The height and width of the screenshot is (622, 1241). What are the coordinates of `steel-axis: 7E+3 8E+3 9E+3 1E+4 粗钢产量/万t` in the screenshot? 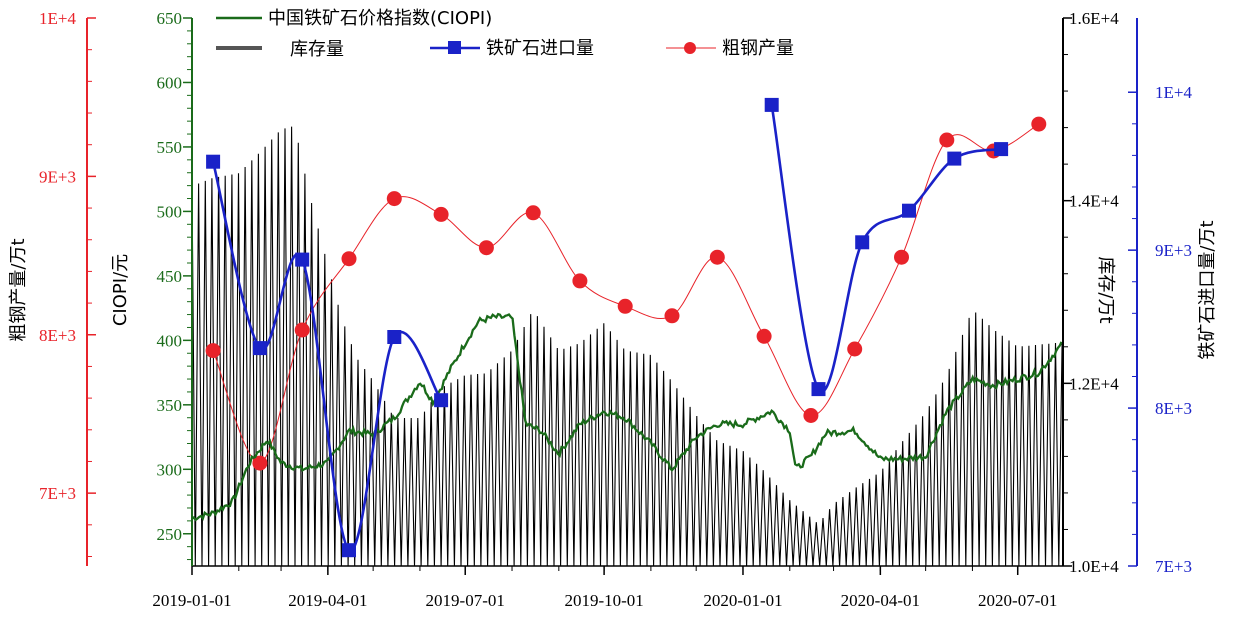 It's located at (52, 287).